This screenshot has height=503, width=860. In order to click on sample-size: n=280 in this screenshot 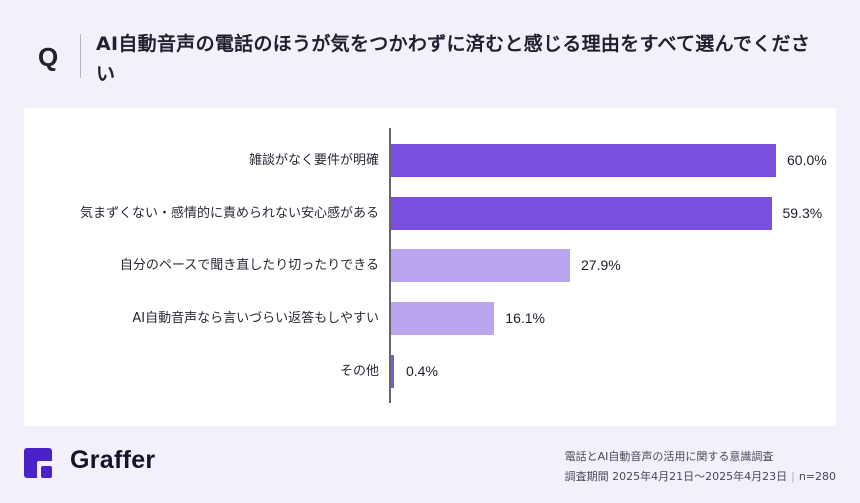, I will do `click(817, 476)`.